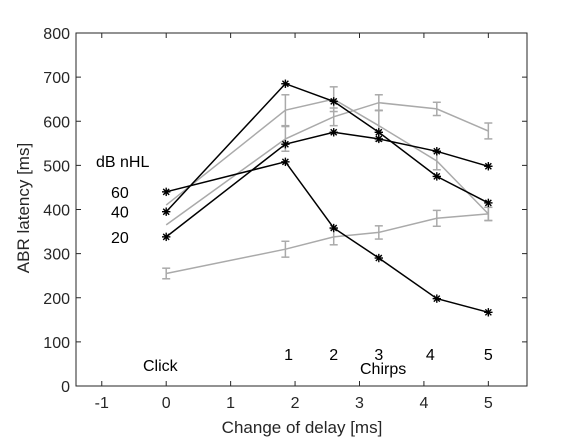 This screenshot has height=438, width=583. What do you see at coordinates (56, 211) in the screenshot?
I see `y-tick-label: 400` at bounding box center [56, 211].